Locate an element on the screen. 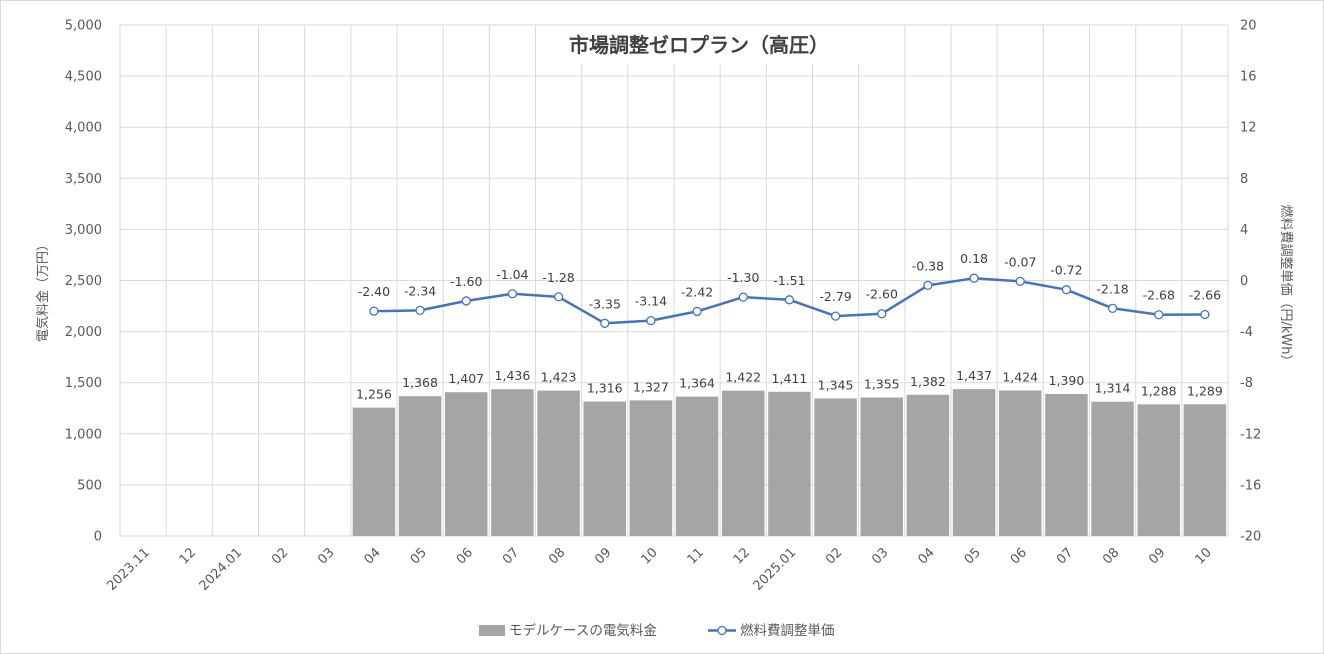 This screenshot has height=654, width=1324. line-data-label: -2.68 is located at coordinates (1159, 295).